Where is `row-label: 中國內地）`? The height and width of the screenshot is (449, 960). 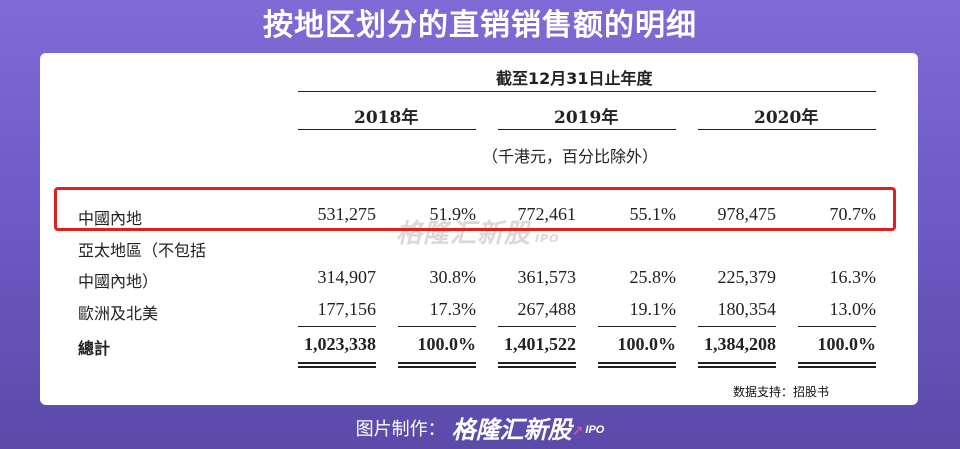 row-label: 中國內地） is located at coordinates (118, 281).